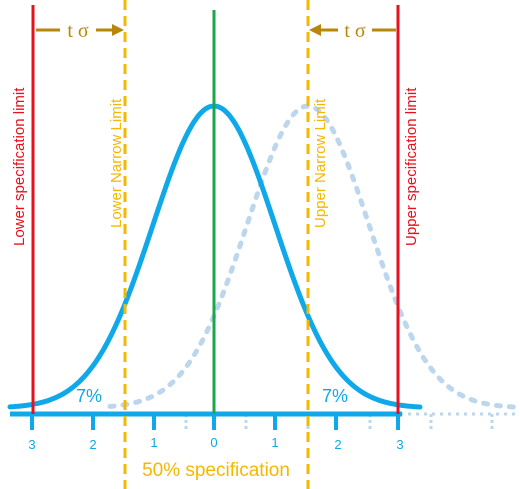  Describe the element at coordinates (320, 163) in the screenshot. I see `upper-narrow-limit-label: Upper Narrow Limit` at that location.